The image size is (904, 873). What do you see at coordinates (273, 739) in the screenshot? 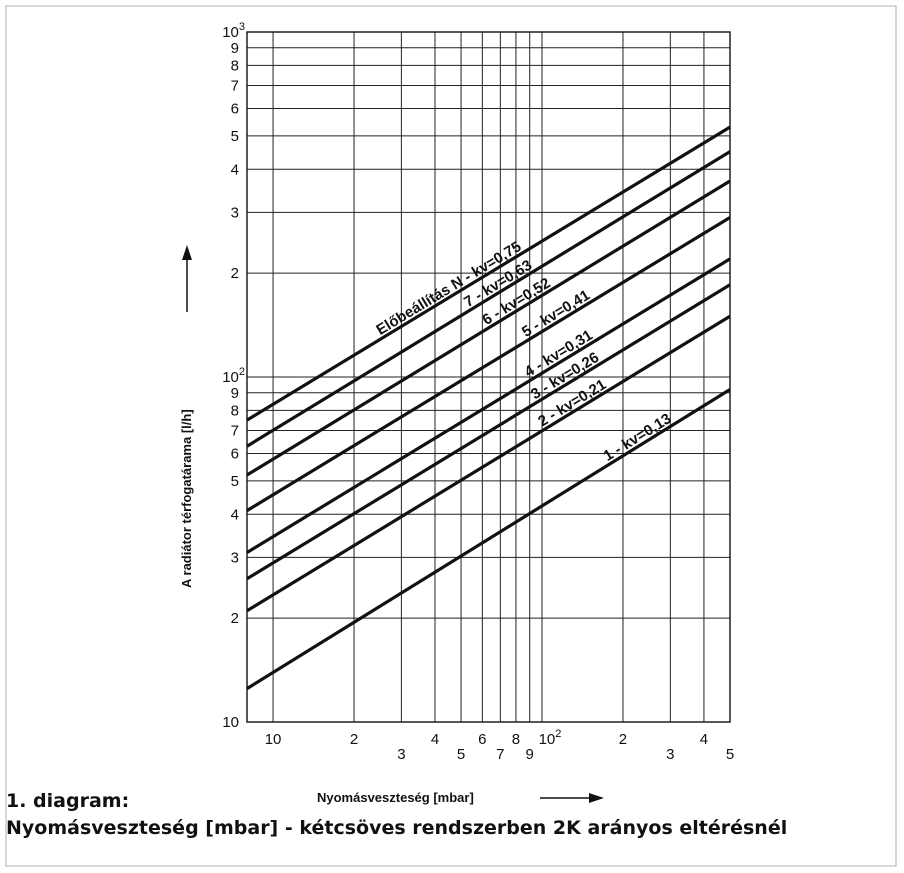
I see `x-tick-label: 10` at bounding box center [273, 739].